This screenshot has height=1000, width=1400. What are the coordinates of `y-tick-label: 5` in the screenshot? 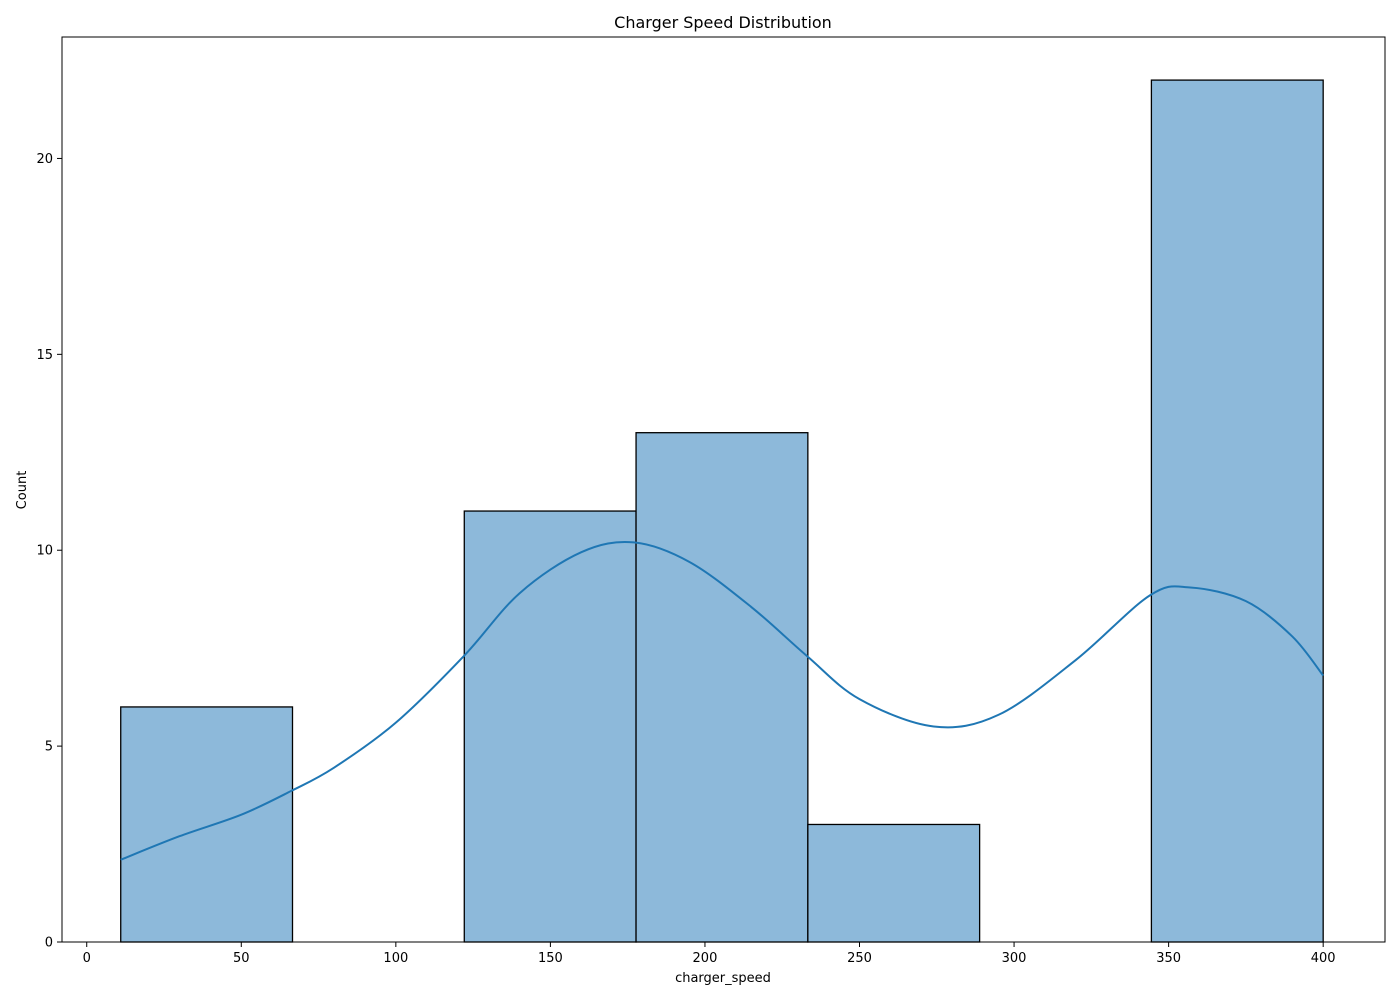 It's located at (49, 747).